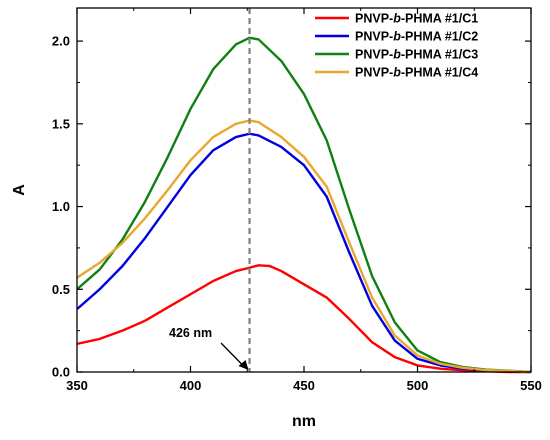  Describe the element at coordinates (304, 421) in the screenshot. I see `x-axis-label: nm` at that location.